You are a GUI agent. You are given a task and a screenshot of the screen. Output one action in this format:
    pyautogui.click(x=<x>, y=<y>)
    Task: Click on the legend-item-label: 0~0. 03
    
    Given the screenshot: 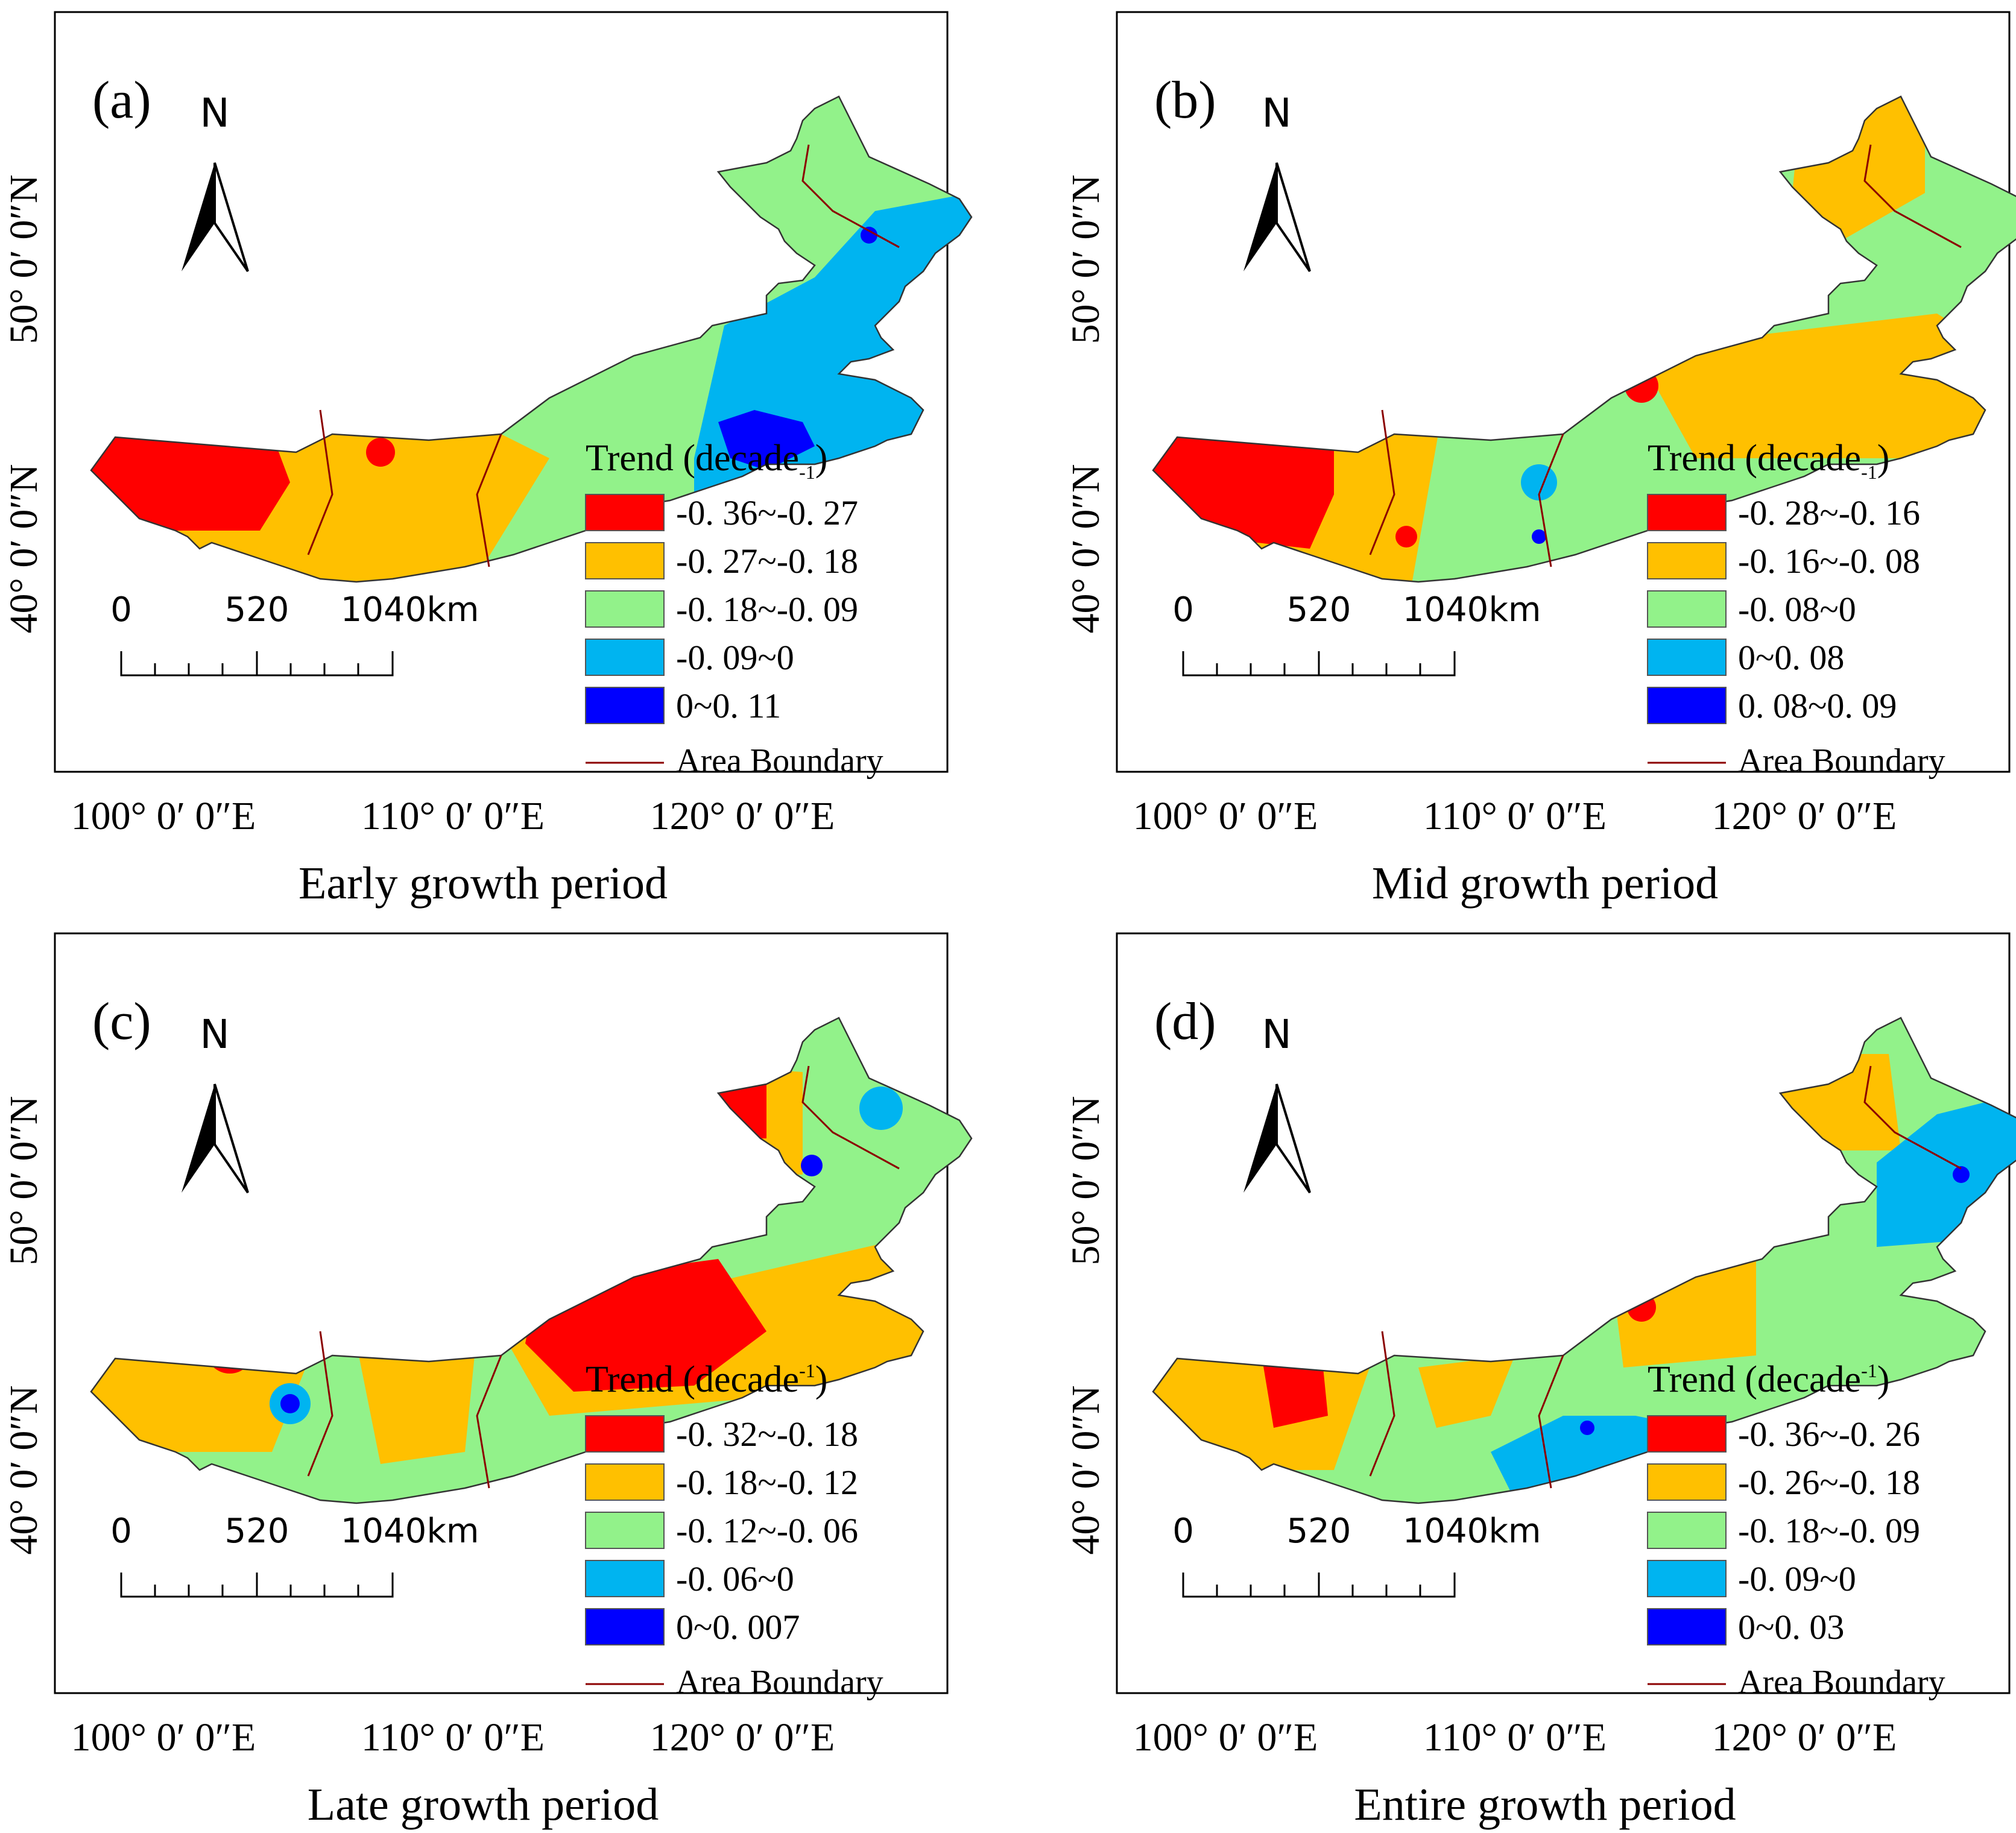 What is the action you would take?
    pyautogui.click(x=1791, y=1627)
    